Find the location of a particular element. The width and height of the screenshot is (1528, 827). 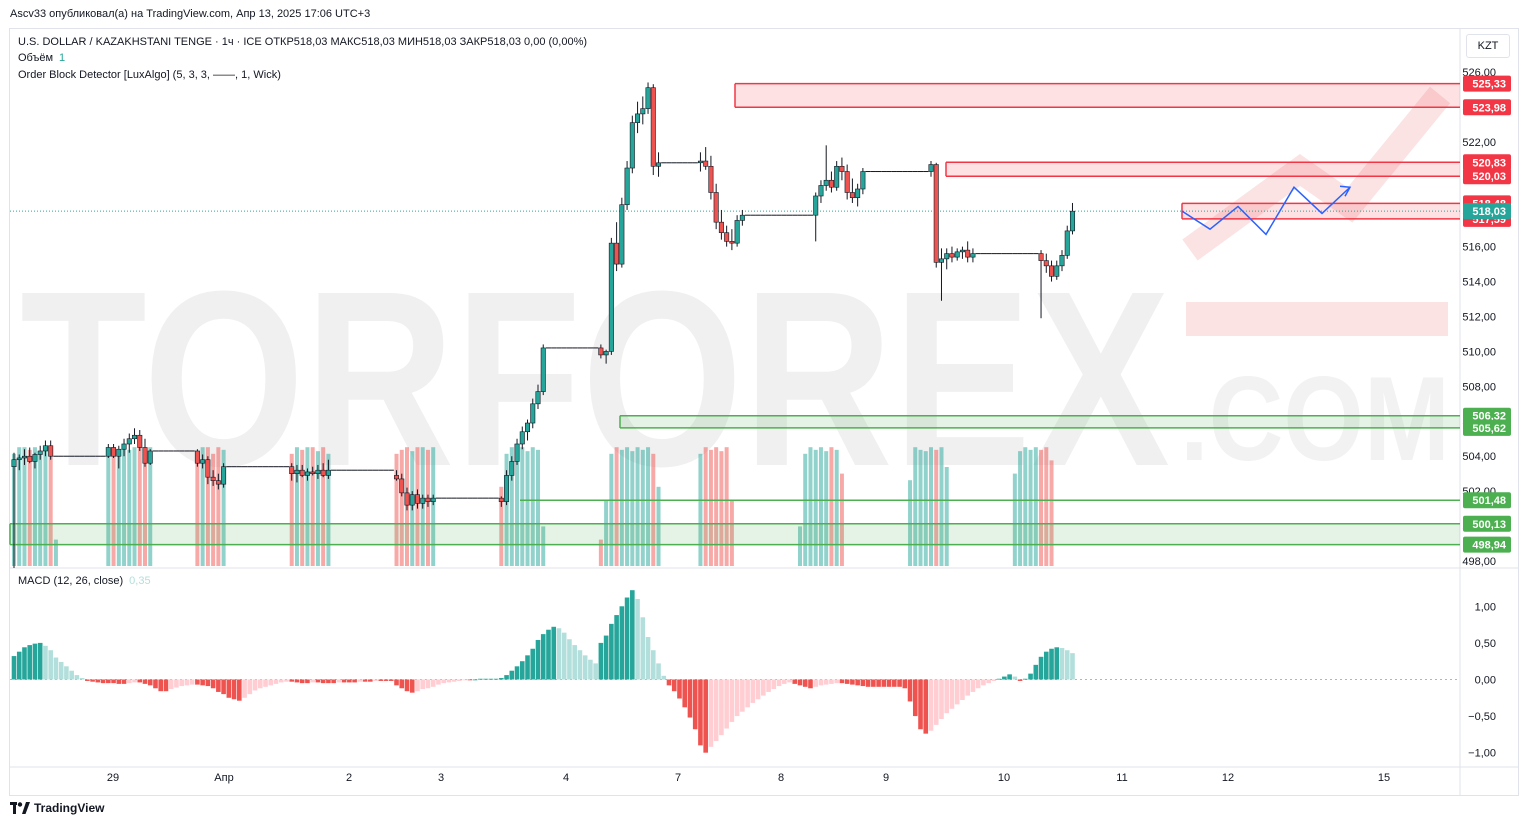

price-label-text: 525,33 is located at coordinates (1489, 85).